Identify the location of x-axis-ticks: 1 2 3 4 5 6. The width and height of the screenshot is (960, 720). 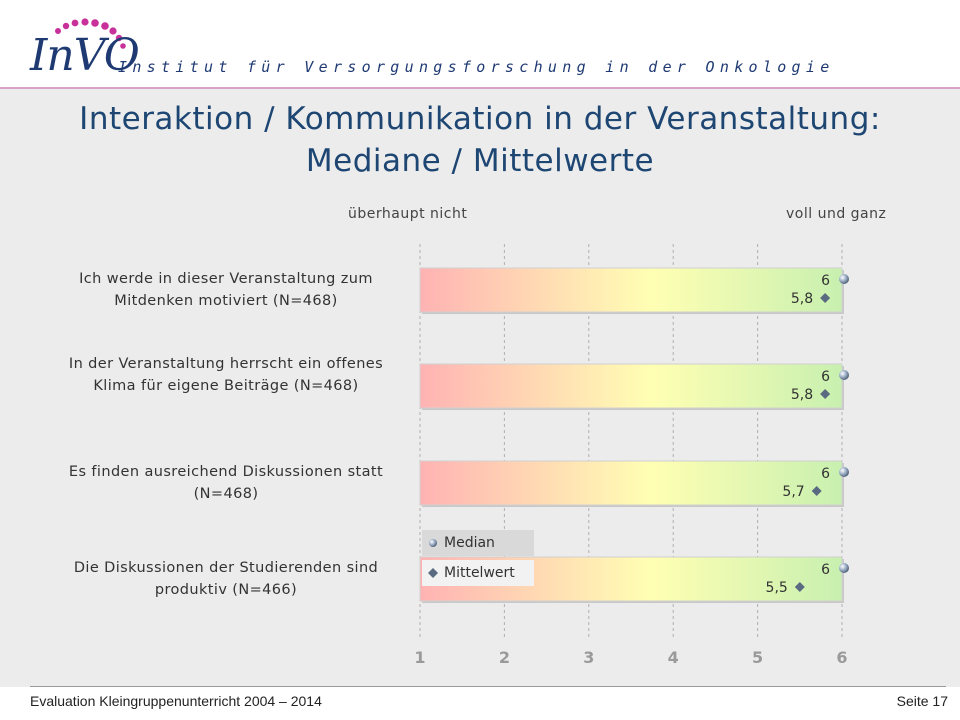
(630, 657).